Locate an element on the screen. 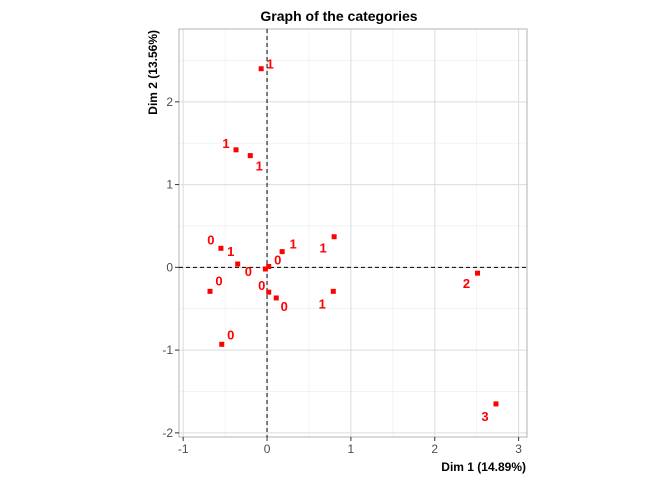  x-axis-ticks: -1 0 1 2 3 is located at coordinates (350, 446).